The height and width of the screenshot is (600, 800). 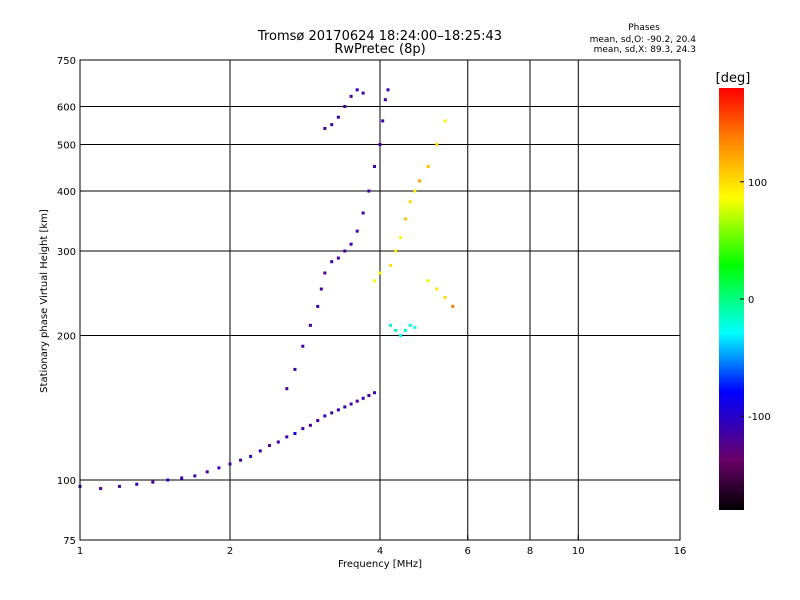 I want to click on y-axis-label: Stationary phase Virtual Height [km], so click(x=44, y=301).